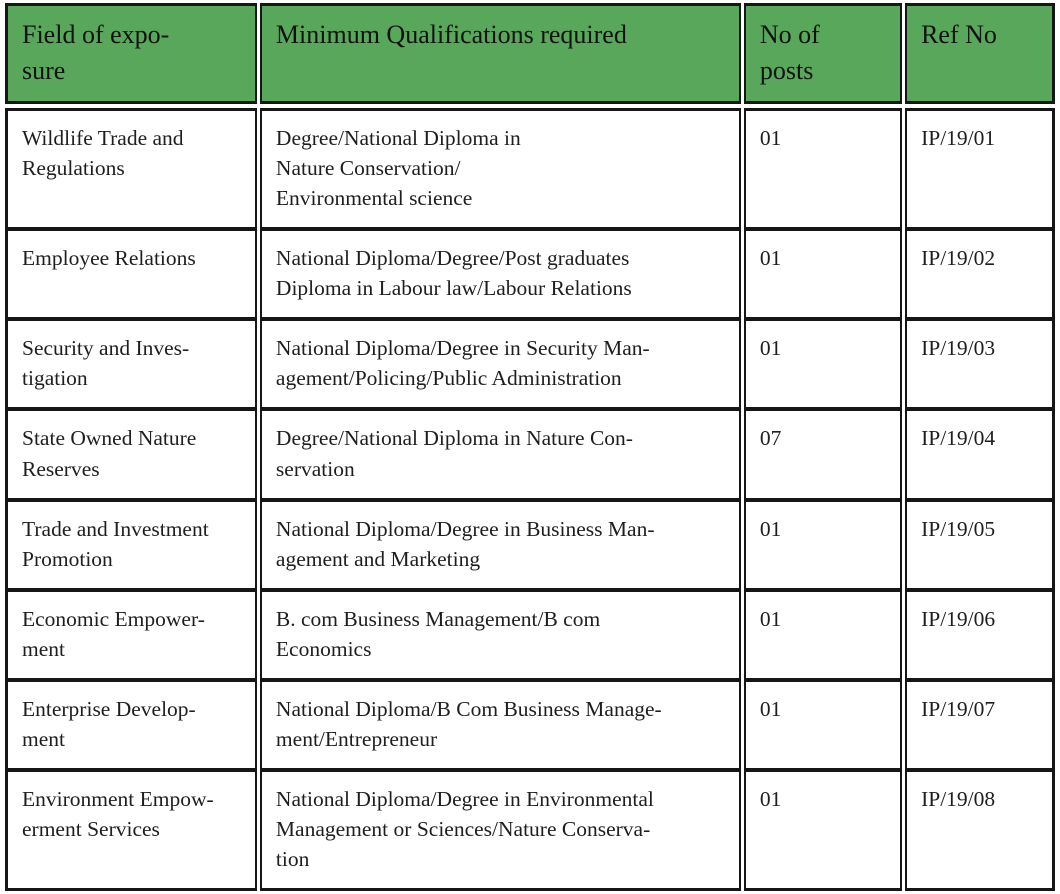  What do you see at coordinates (980, 725) in the screenshot?
I see `cell-ref-no: IP/19/07` at bounding box center [980, 725].